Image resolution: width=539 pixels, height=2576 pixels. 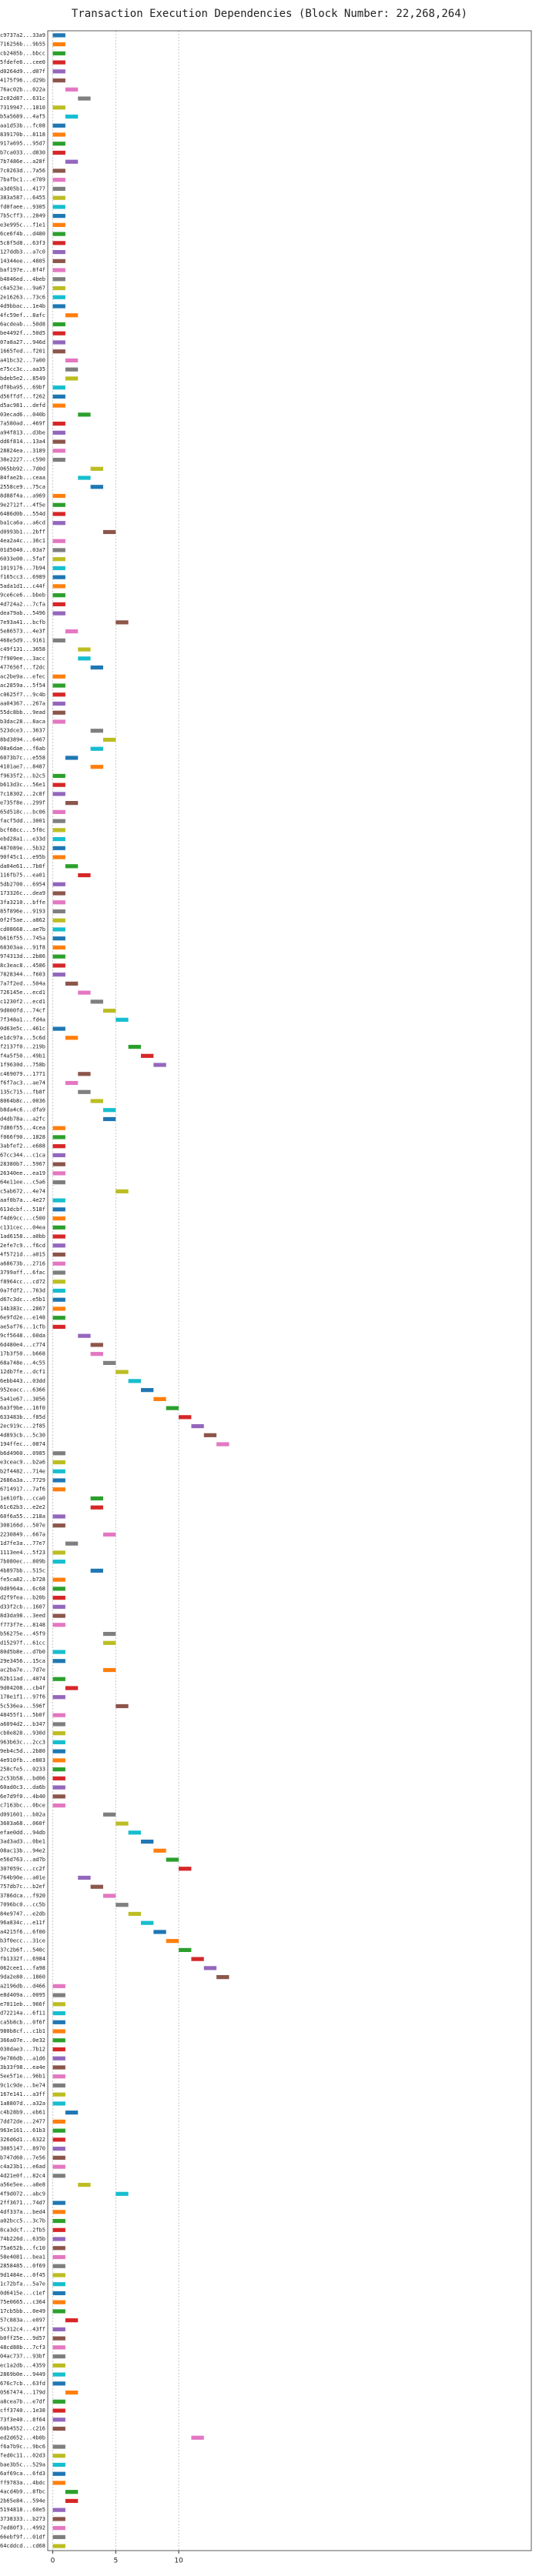 What do you see at coordinates (22, 1860) in the screenshot?
I see `y-tick-label: 0xbe56d763...ad7b` at bounding box center [22, 1860].